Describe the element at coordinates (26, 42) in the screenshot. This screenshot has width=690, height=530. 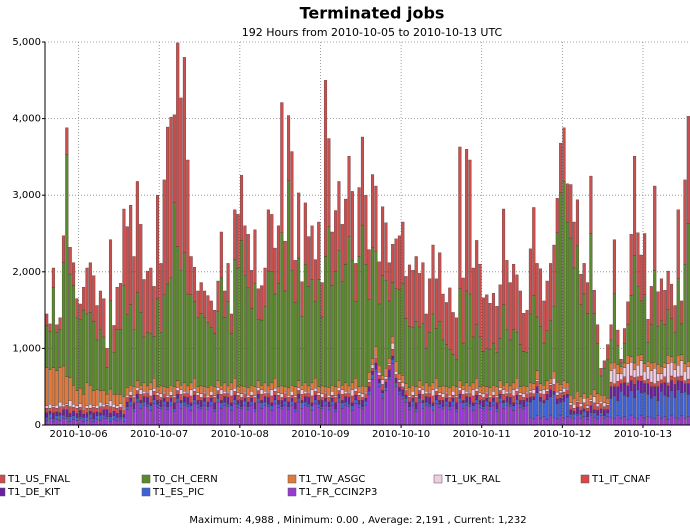
I see `y-tick-label: 5,000` at that location.